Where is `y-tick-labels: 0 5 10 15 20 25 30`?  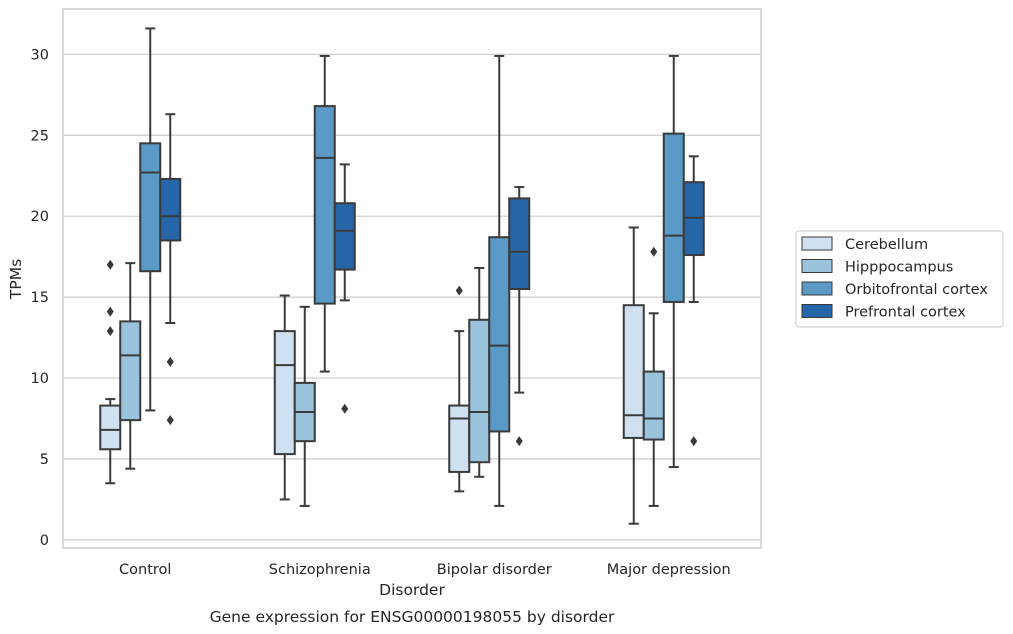
y-tick-labels: 0 5 10 15 20 25 30 is located at coordinates (40, 298).